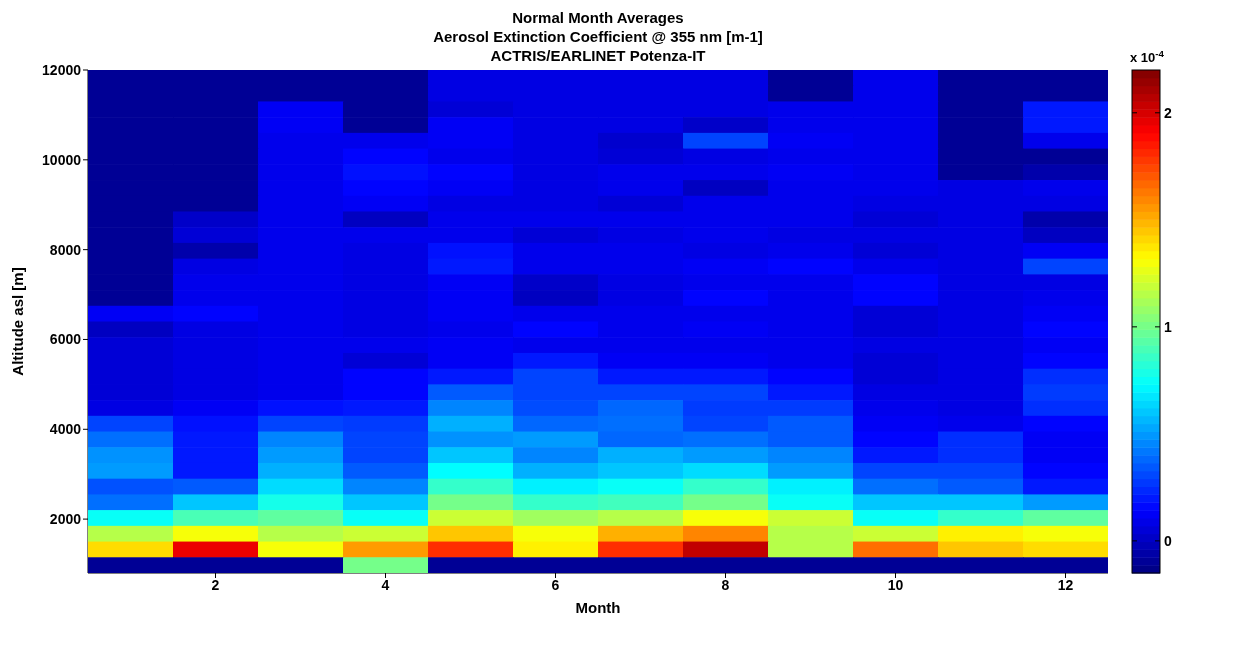 The height and width of the screenshot is (651, 1236). I want to click on x-tick-label: 10, so click(895, 584).